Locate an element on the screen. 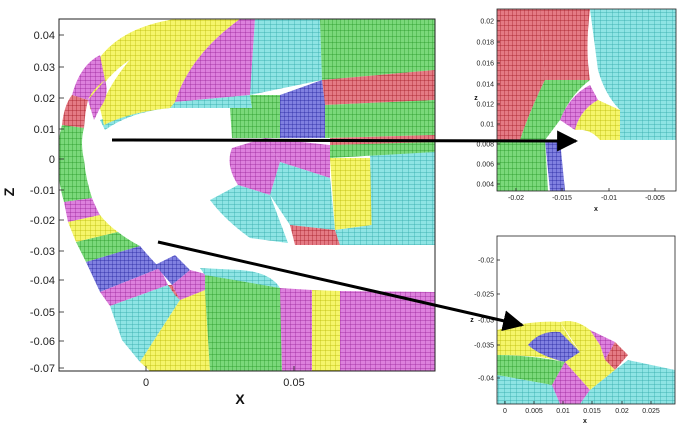  inset-top-frame is located at coordinates (586, 100).